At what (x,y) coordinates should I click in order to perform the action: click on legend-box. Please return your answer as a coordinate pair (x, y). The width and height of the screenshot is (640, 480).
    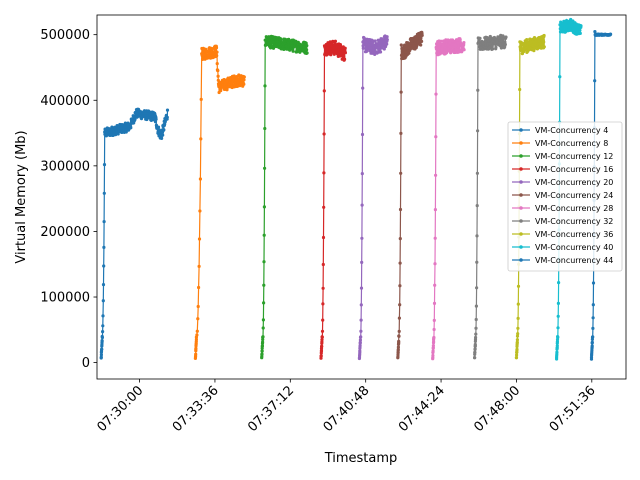
    Looking at the image, I should click on (565, 196).